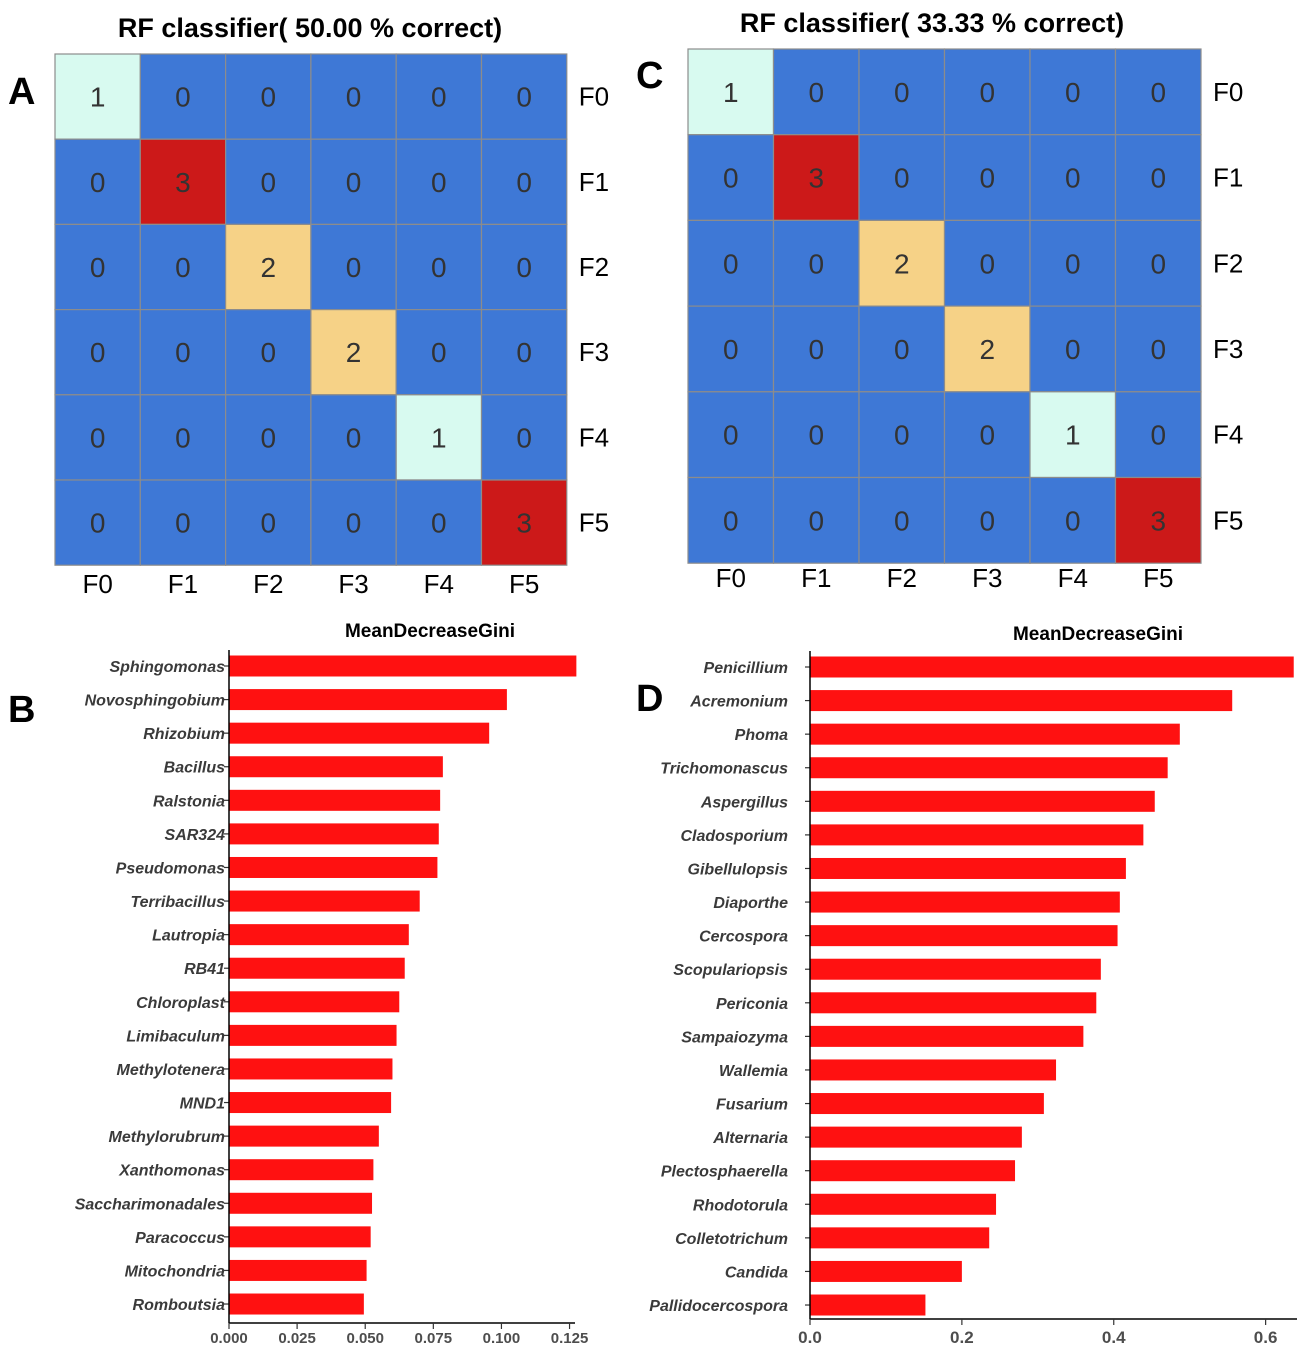 This screenshot has height=1350, width=1299. What do you see at coordinates (816, 578) in the screenshot?
I see `column-label: F1` at bounding box center [816, 578].